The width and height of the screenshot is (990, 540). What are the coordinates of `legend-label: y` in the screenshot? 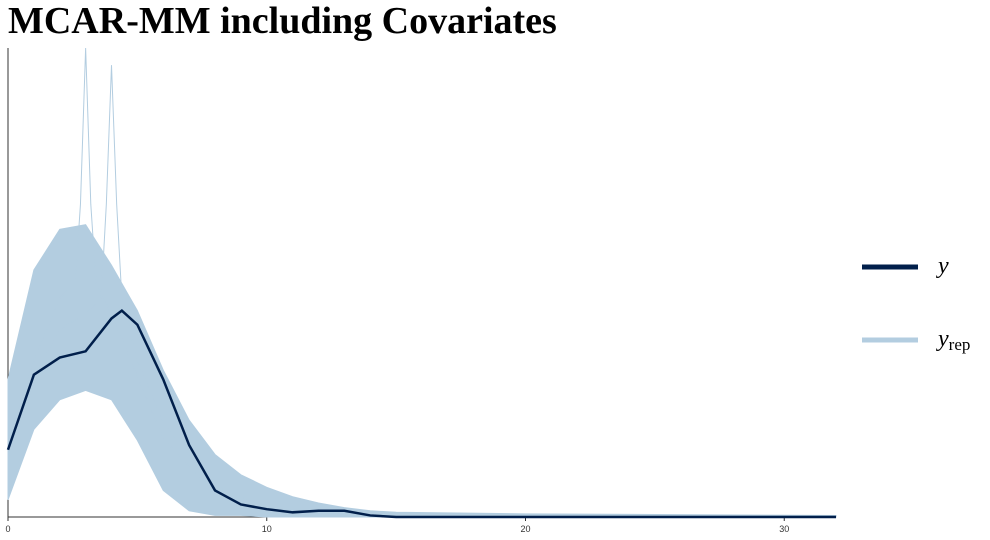 It's located at (942, 266).